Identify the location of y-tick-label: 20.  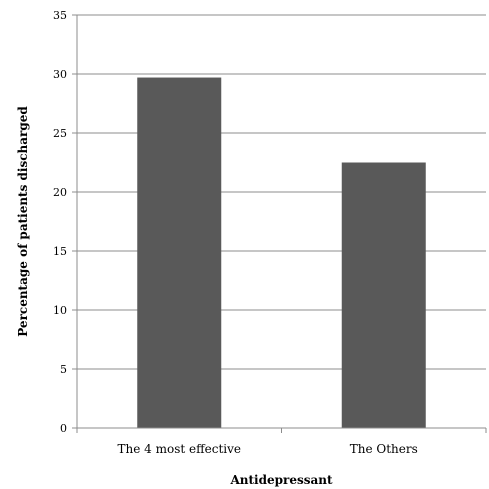
(60, 192).